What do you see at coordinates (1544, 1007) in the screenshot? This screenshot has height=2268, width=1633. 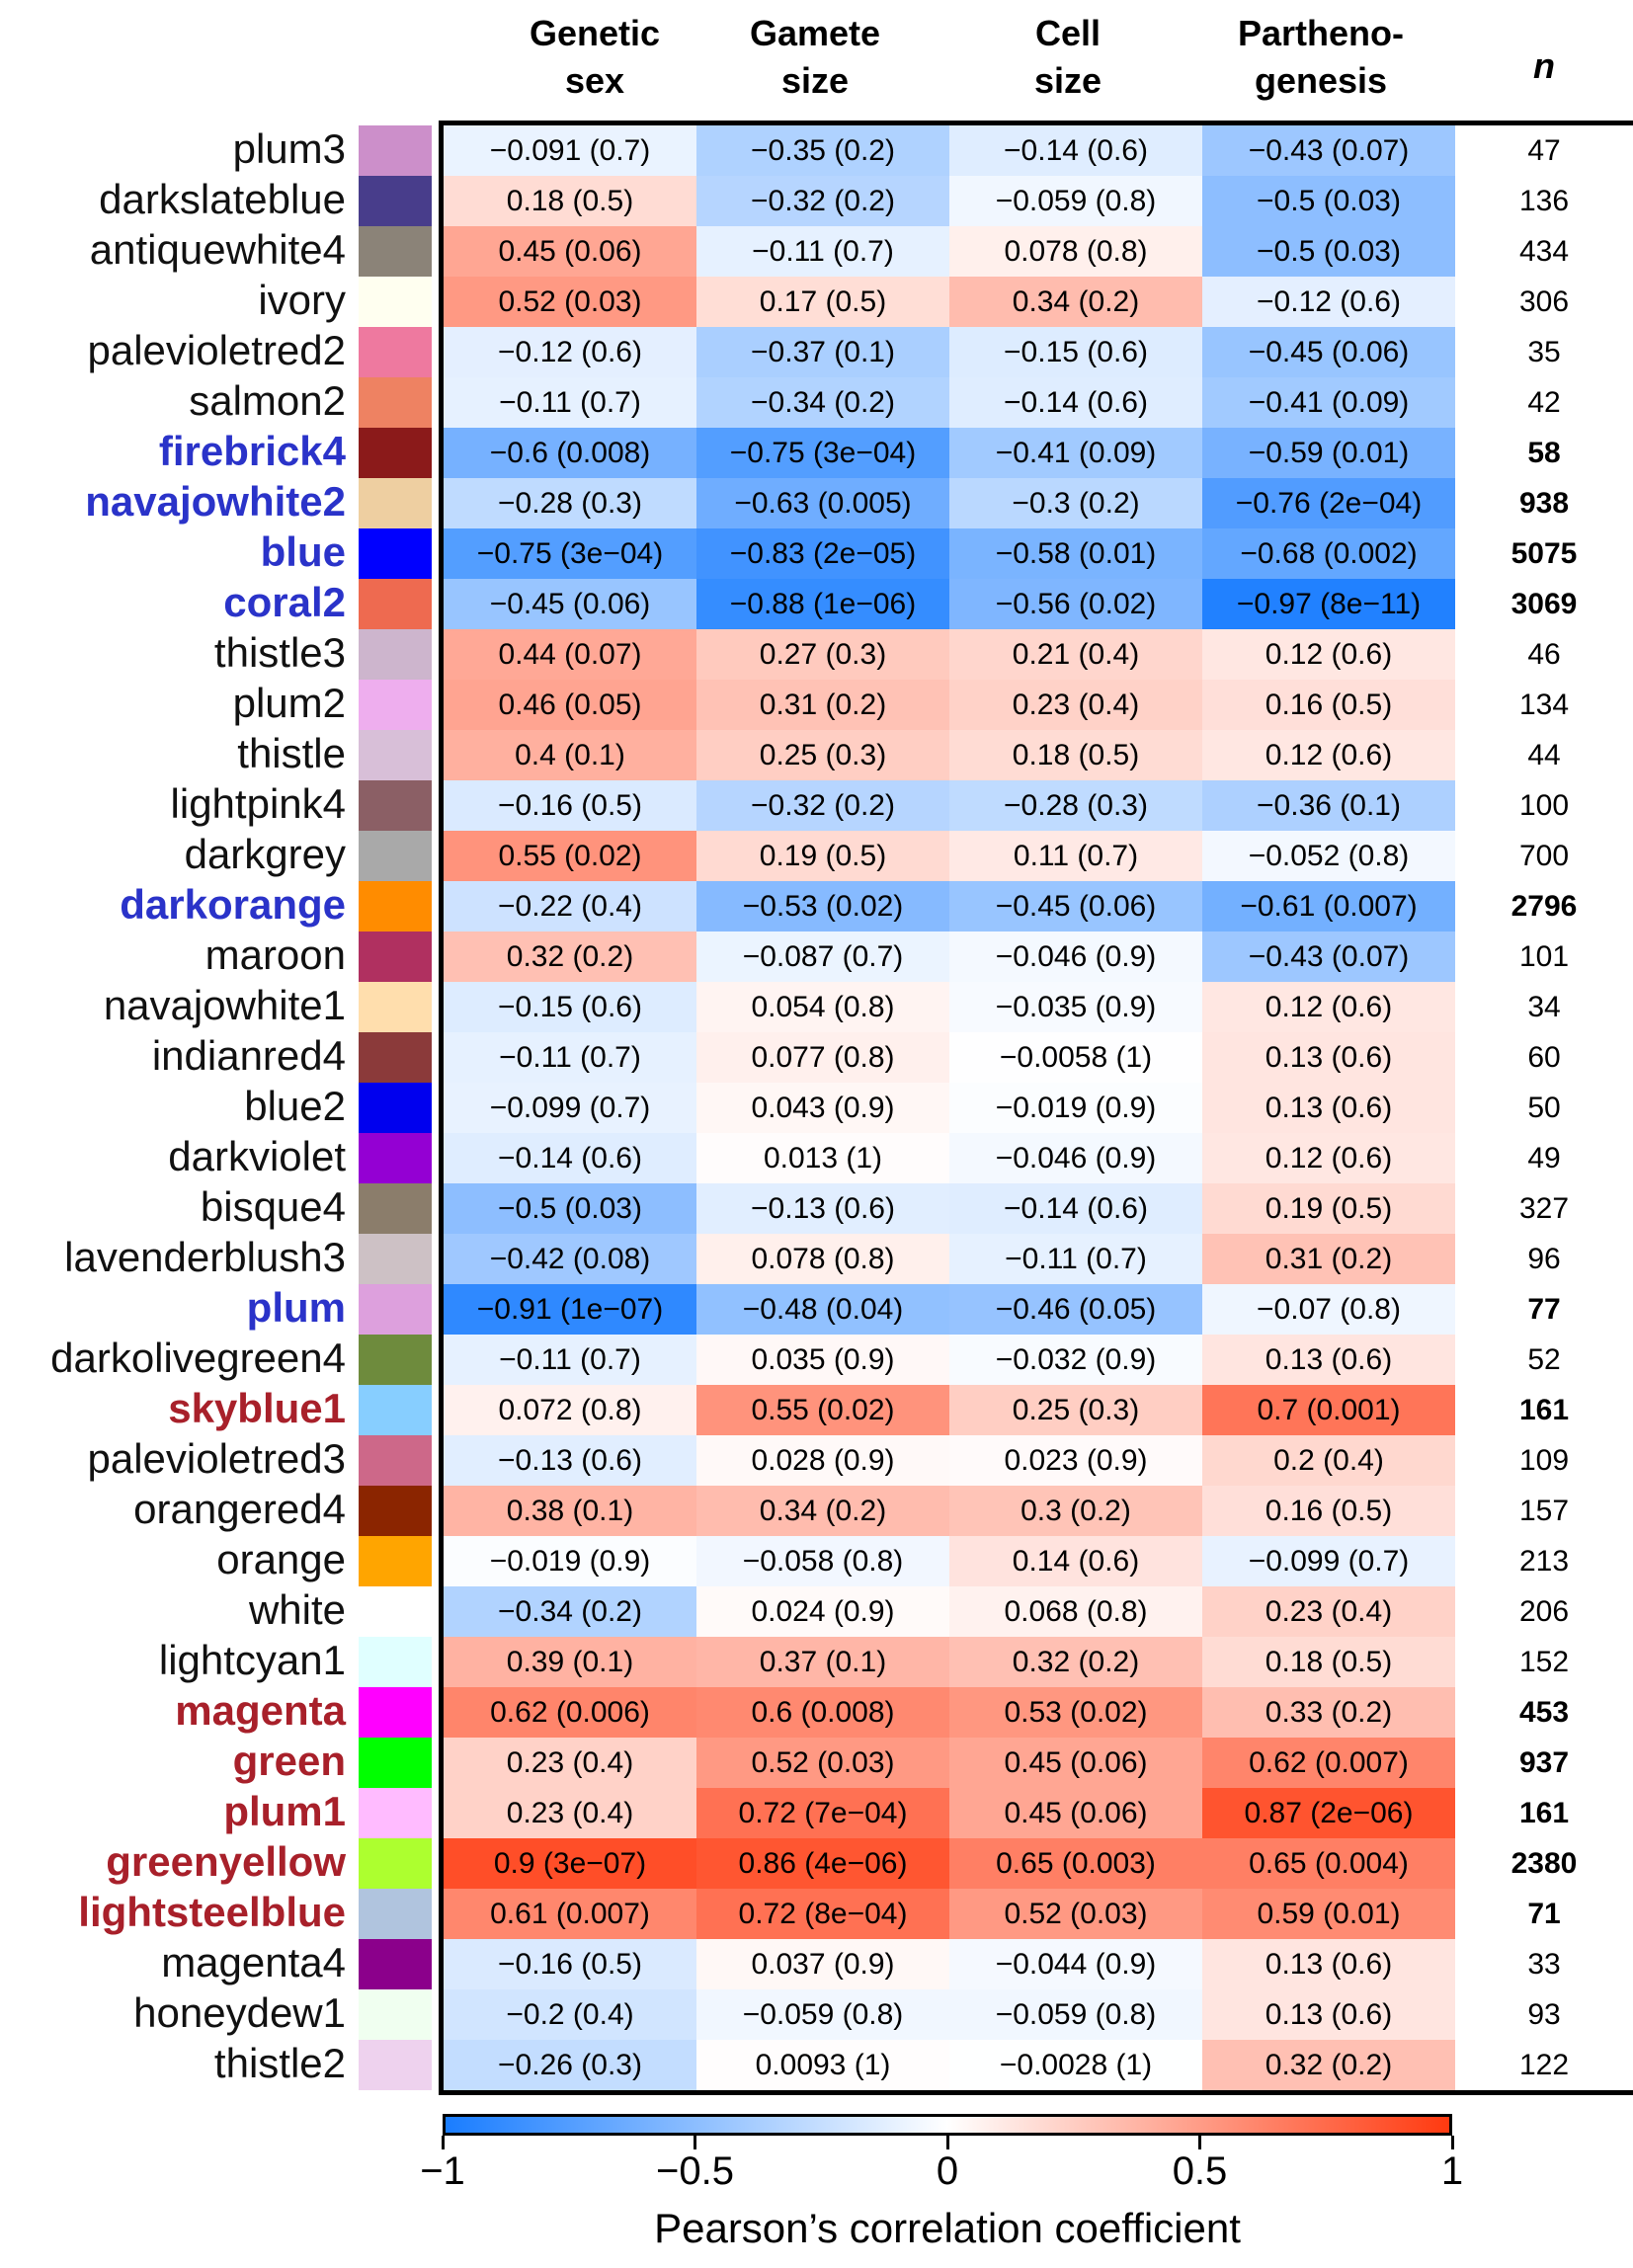 I see `module-size-cell: 34` at bounding box center [1544, 1007].